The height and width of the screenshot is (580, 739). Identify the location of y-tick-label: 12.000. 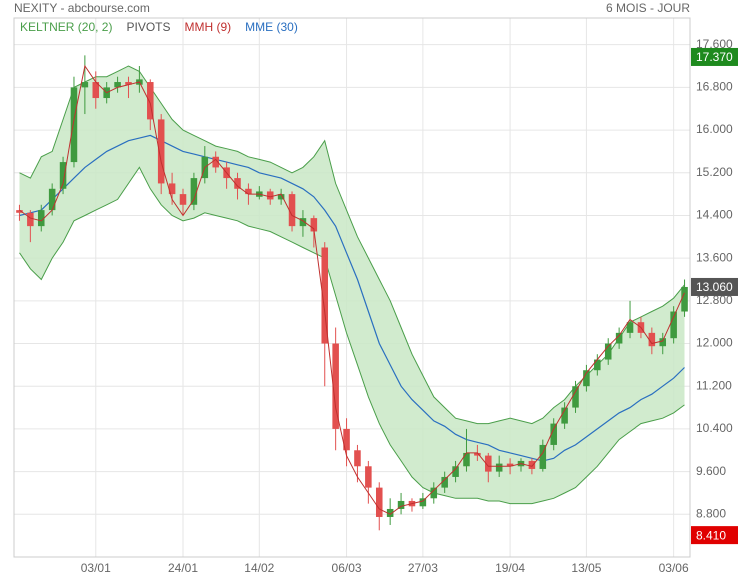
(714, 343).